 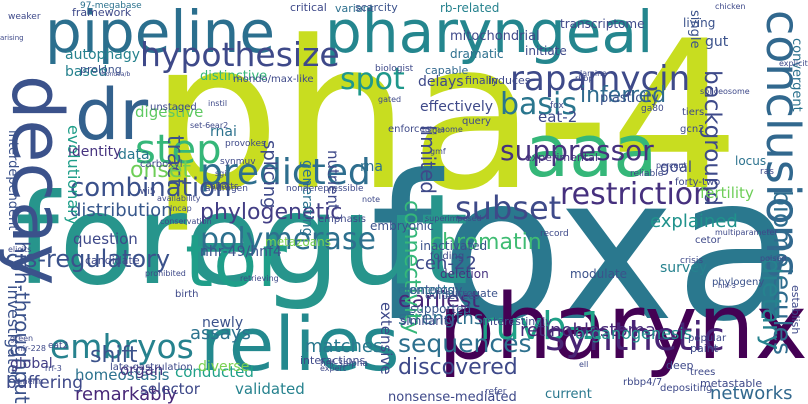 What do you see at coordinates (12, 38) in the screenshot?
I see `word-arising: arising` at bounding box center [12, 38].